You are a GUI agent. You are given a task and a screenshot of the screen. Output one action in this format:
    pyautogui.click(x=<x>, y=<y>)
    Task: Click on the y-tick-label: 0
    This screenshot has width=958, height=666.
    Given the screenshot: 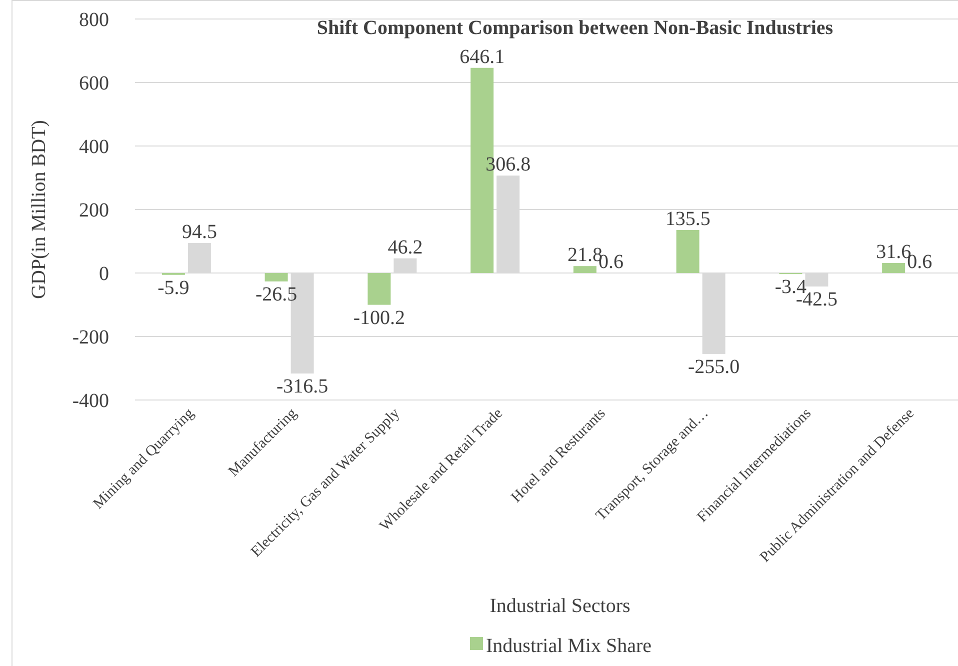 What is the action you would take?
    pyautogui.click(x=104, y=274)
    